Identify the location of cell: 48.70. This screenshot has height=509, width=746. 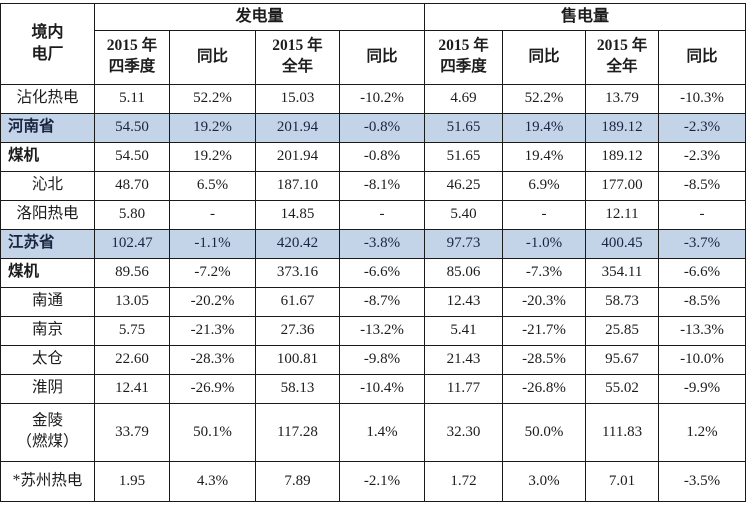
(132, 185).